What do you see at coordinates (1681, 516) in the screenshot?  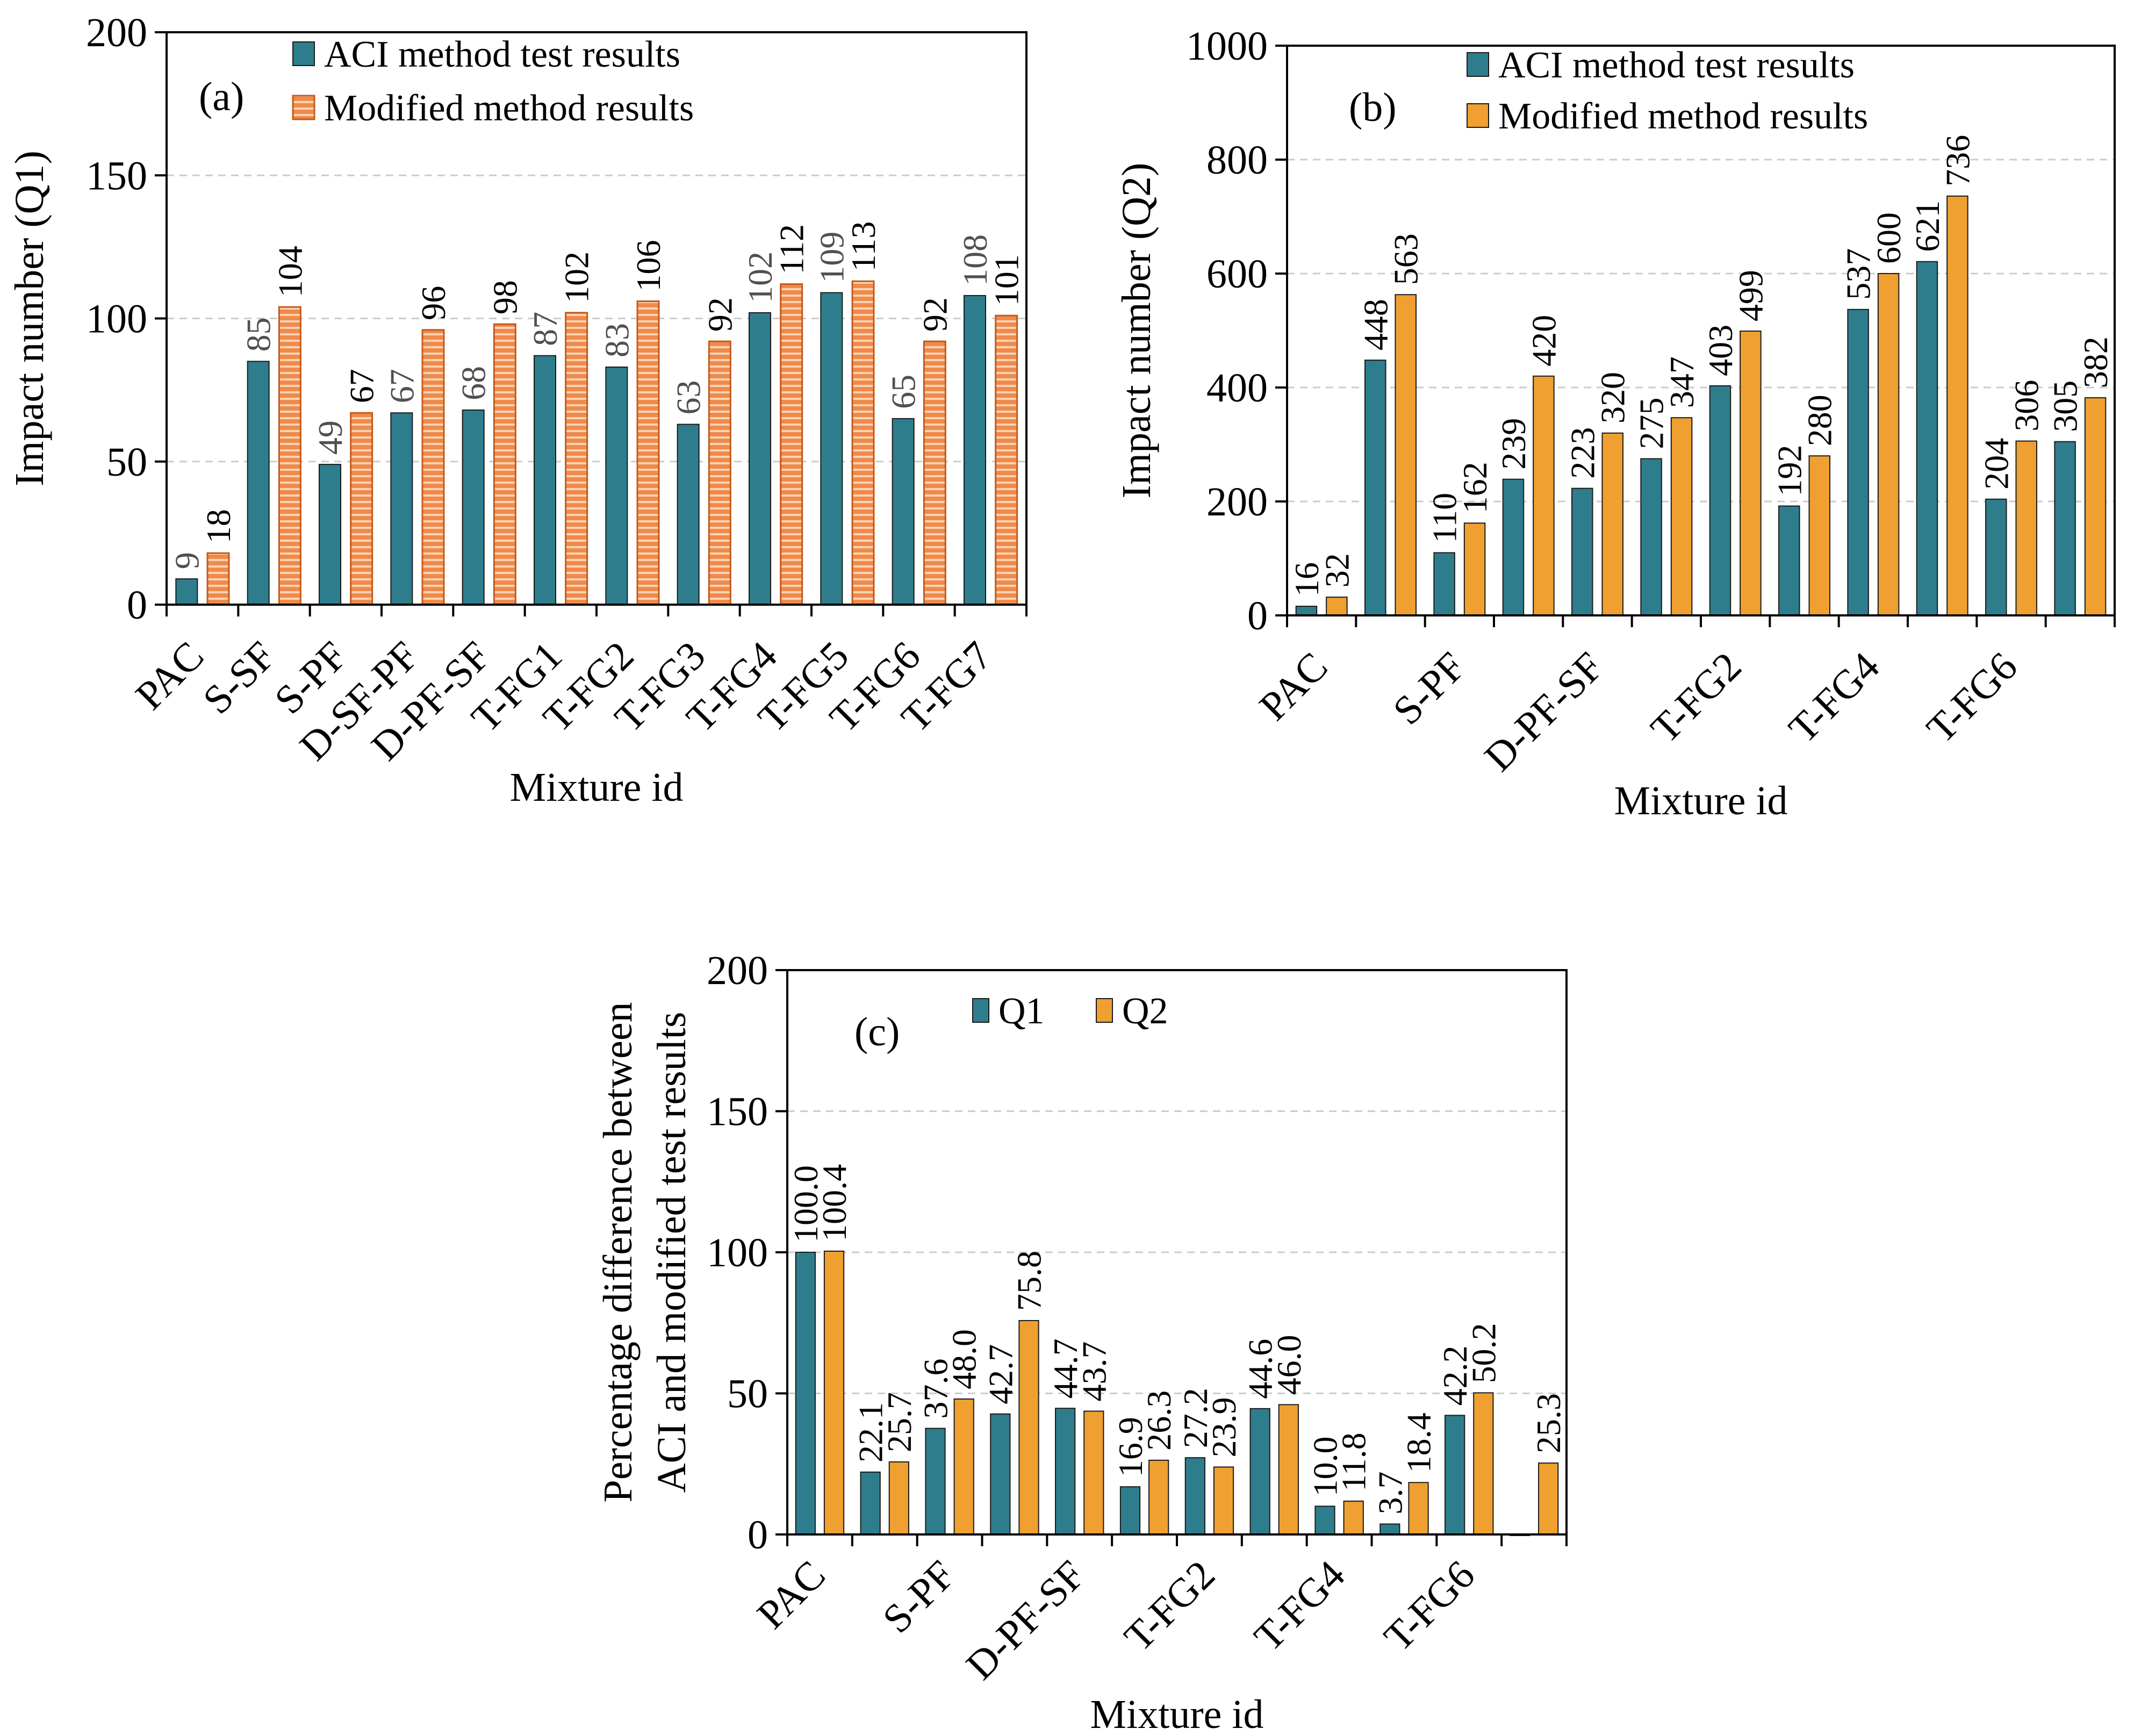 I see `bar-modified-method-results-t-fg1` at bounding box center [1681, 516].